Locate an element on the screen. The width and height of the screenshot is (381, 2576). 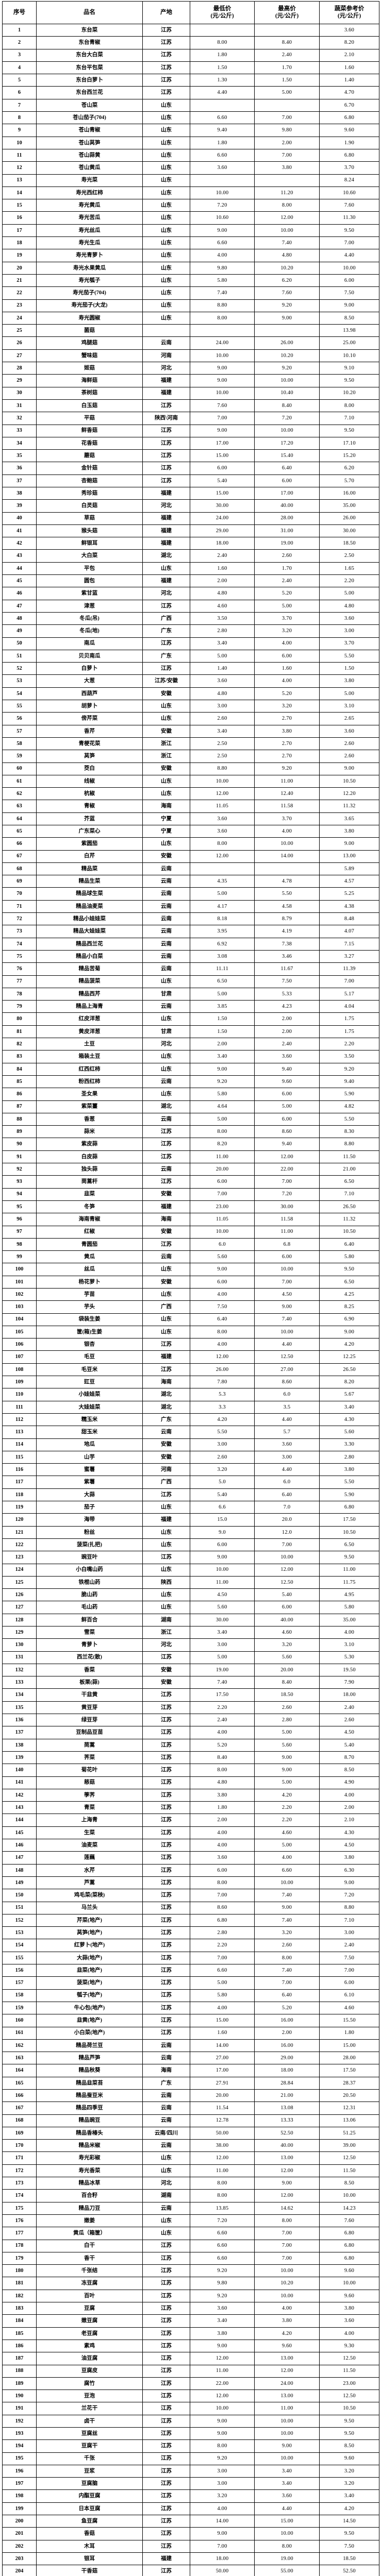
cell-product-name: 瓠子(地产) is located at coordinates (90, 1995).